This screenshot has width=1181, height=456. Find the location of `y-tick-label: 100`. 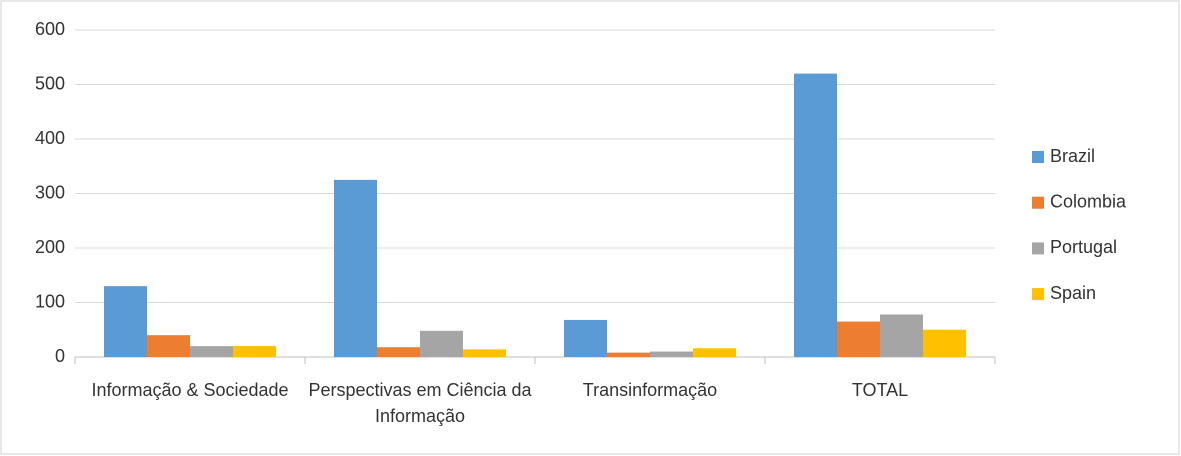

y-tick-label: 100 is located at coordinates (50, 301).